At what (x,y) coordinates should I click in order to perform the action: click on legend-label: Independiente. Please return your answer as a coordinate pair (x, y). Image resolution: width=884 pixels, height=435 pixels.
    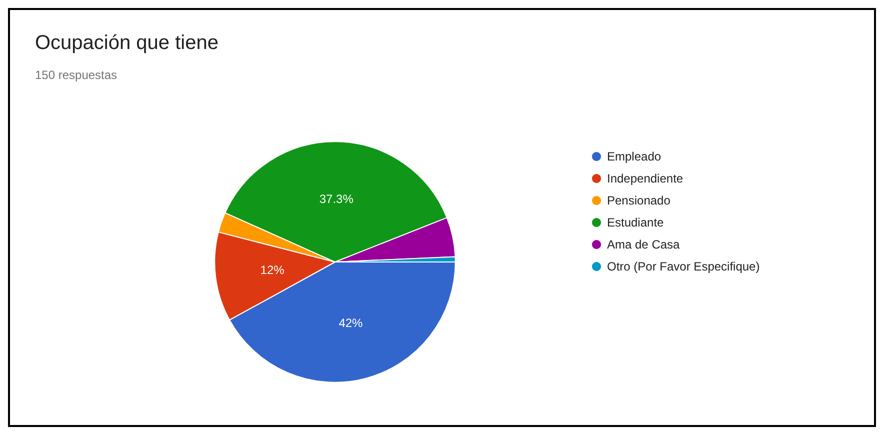
    Looking at the image, I should click on (645, 179).